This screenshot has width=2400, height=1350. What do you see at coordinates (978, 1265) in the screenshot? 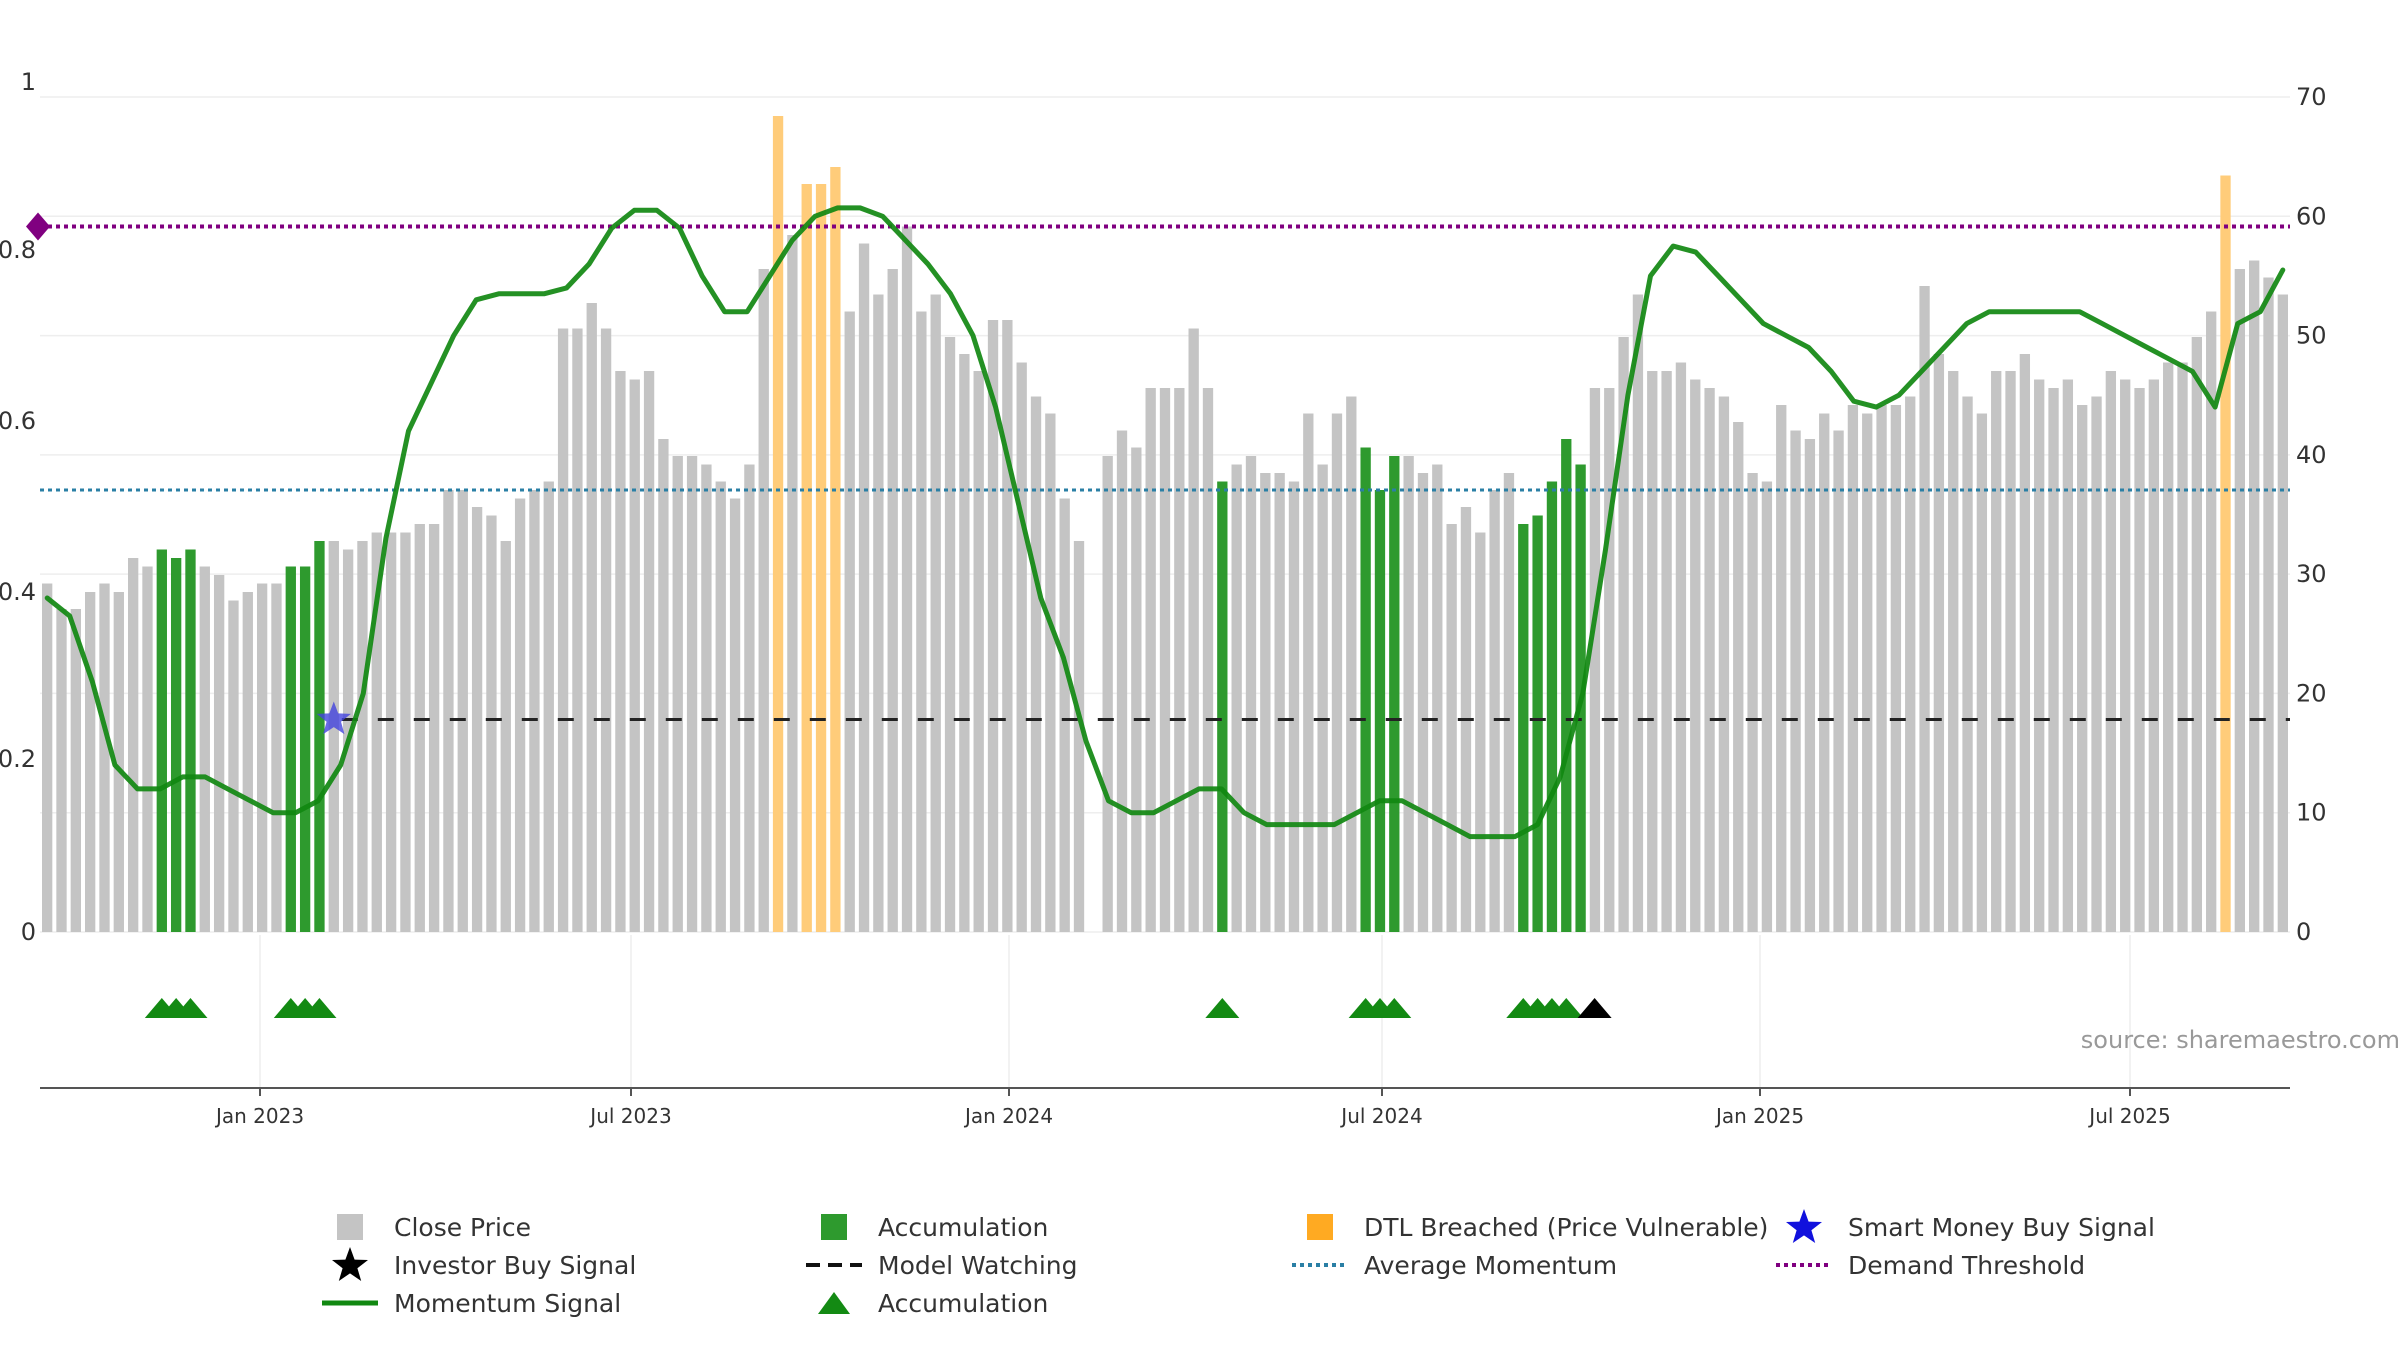
I see `legend-label: Model Watching` at bounding box center [978, 1265].